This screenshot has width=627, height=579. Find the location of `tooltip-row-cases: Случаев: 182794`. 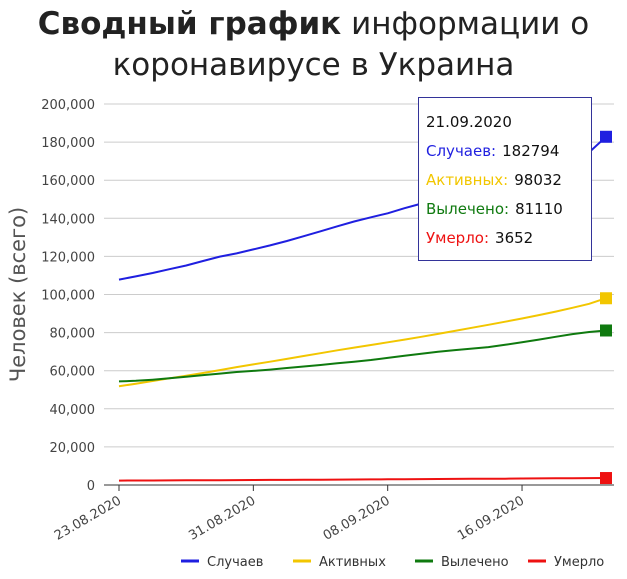

tooltip-row-cases: Случаев: 182794 is located at coordinates (508, 151).